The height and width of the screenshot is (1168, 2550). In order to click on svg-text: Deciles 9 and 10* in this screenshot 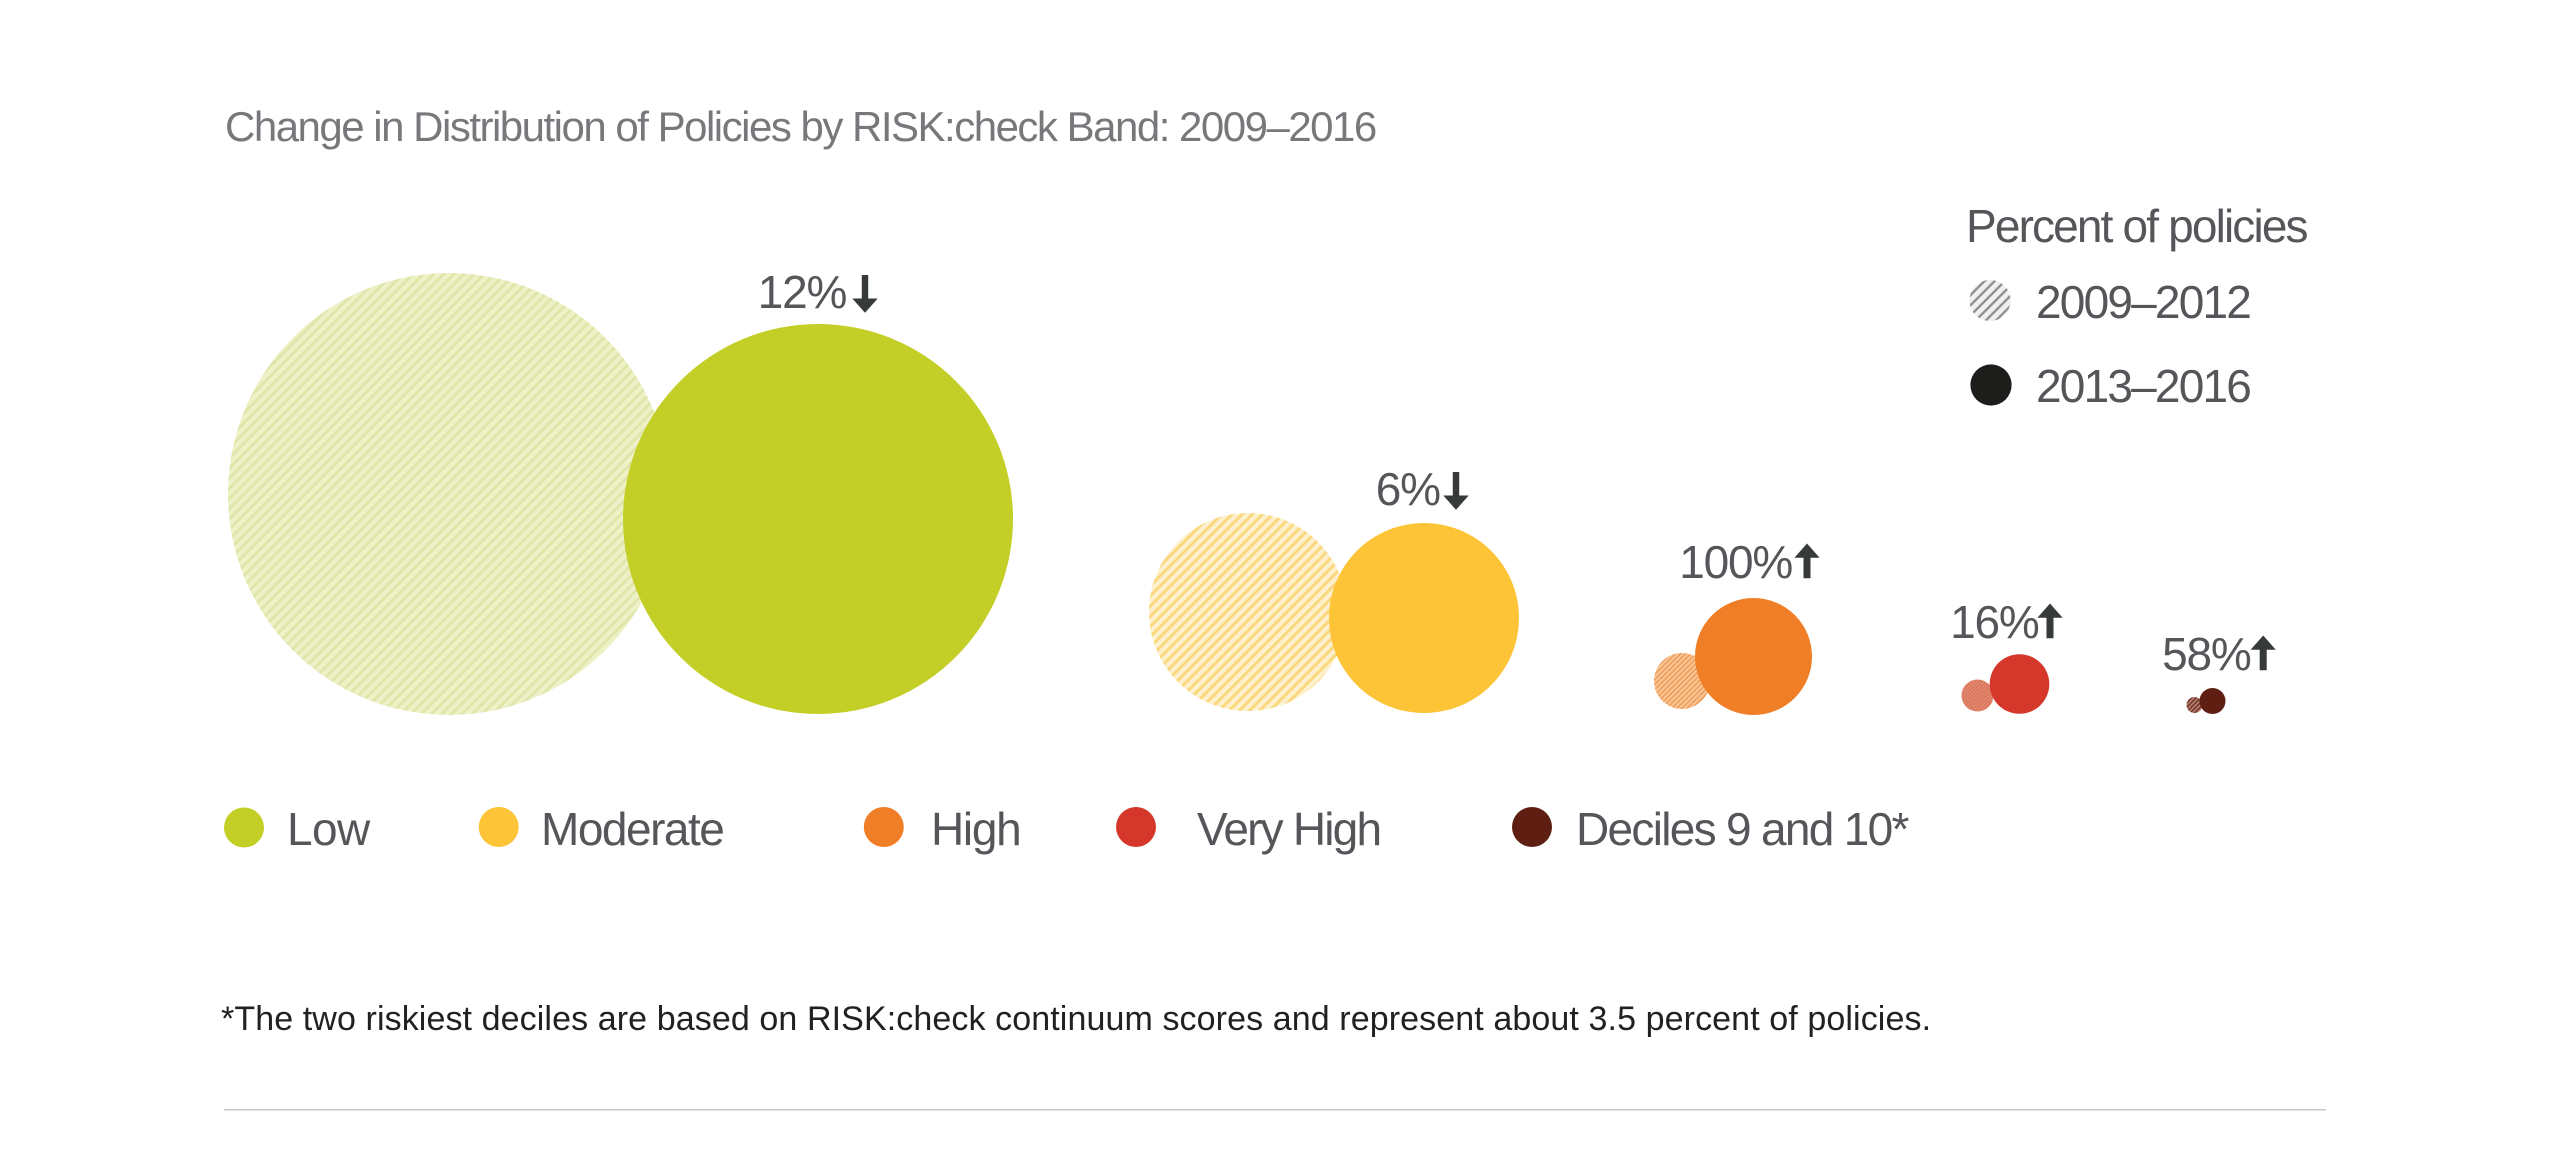, I will do `click(1742, 829)`.